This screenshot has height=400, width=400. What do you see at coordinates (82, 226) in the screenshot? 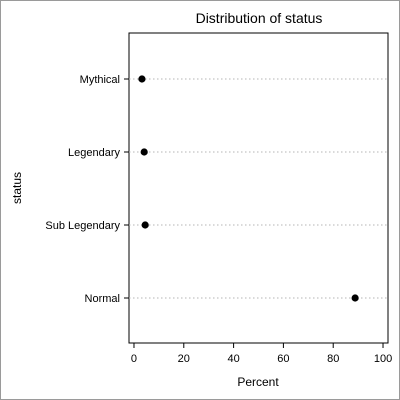
I see `y-tick-label-sub-legendary: Sub Legendary` at bounding box center [82, 226].